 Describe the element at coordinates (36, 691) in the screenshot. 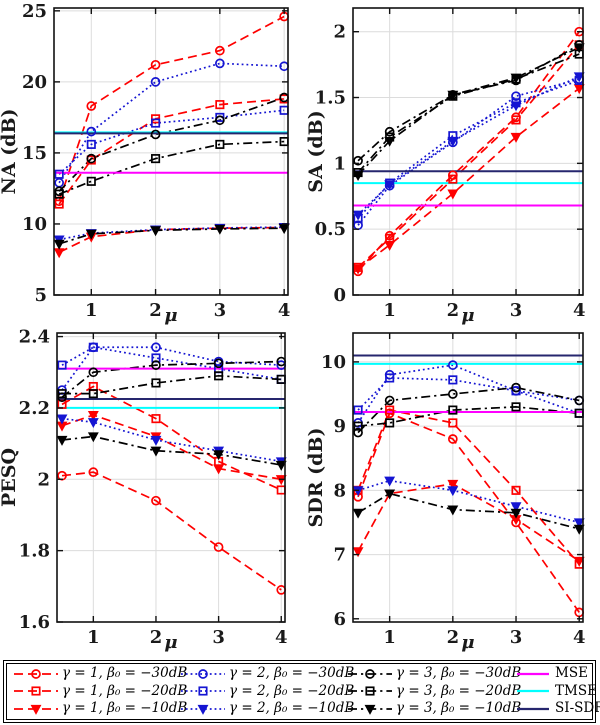

I see `legend-swatch-g1-b20` at that location.